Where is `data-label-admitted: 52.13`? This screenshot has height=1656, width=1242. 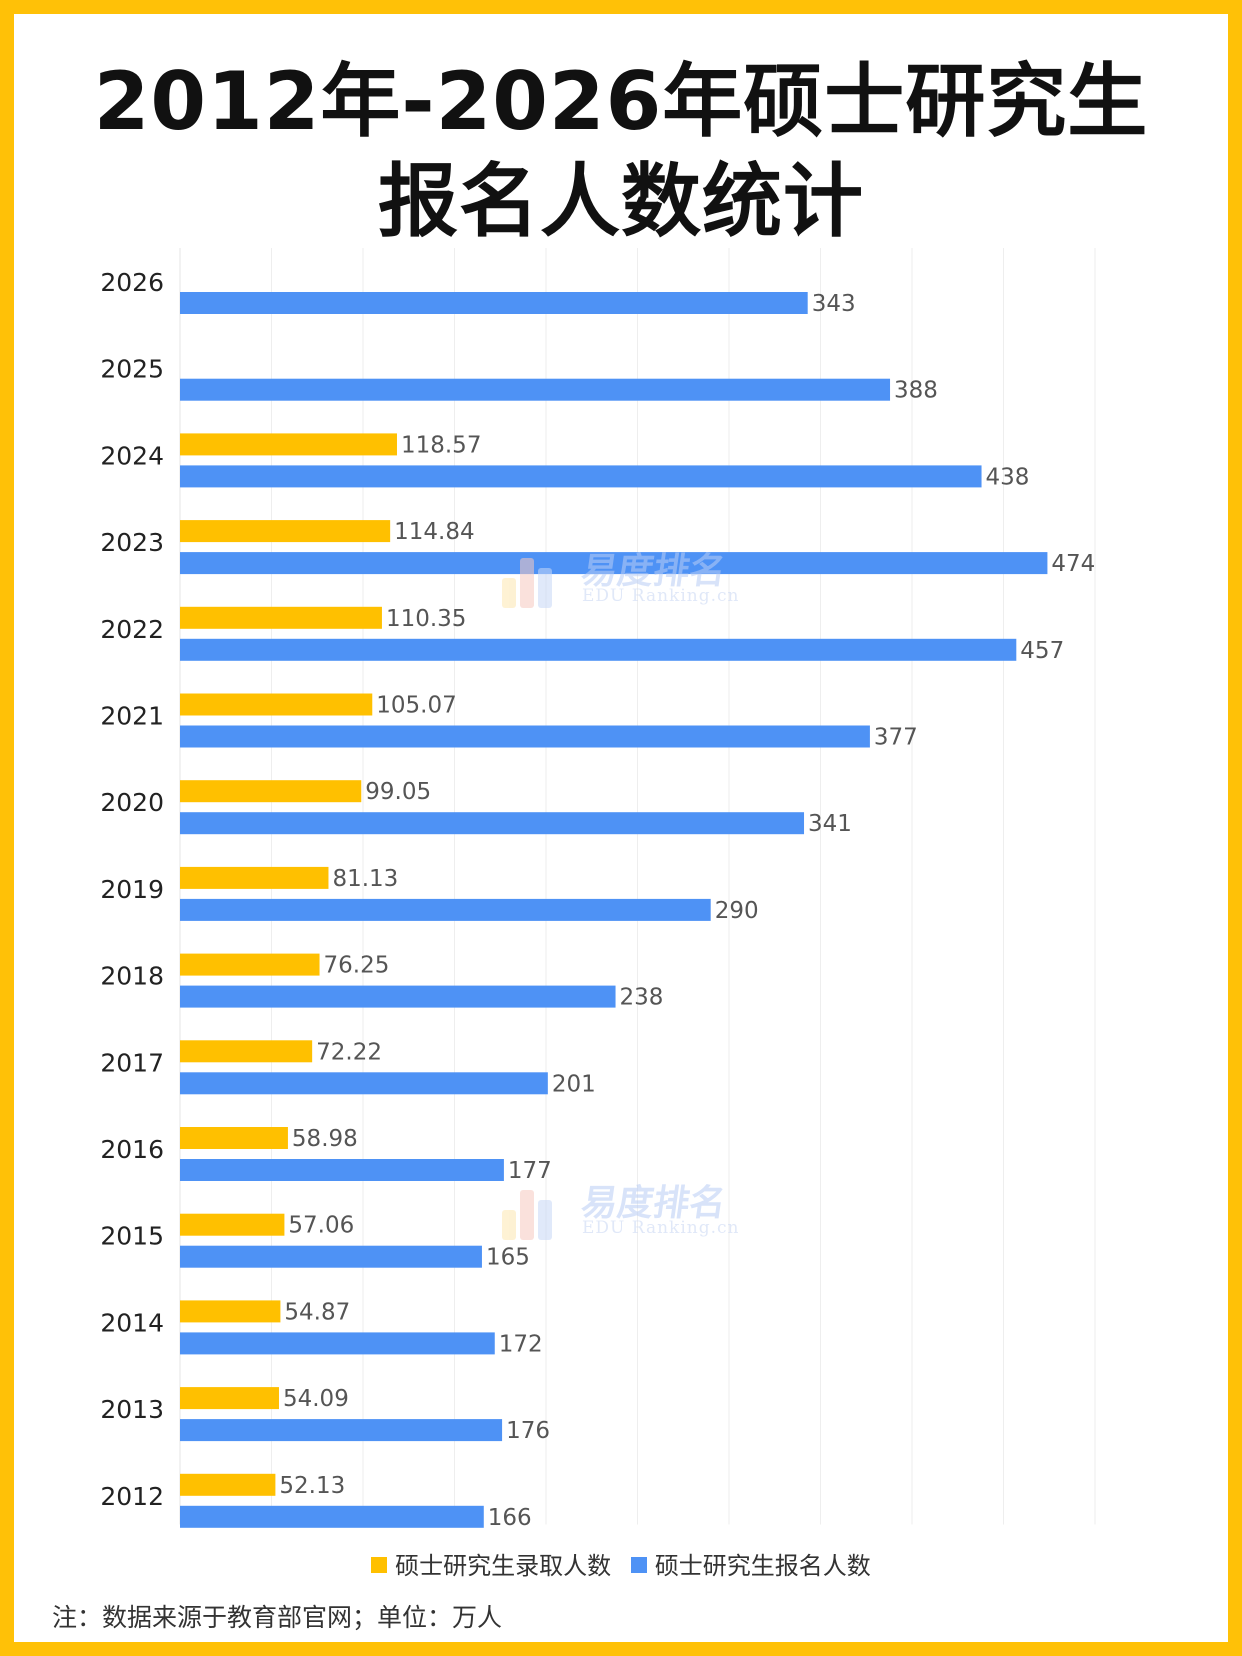 data-label-admitted: 52.13 is located at coordinates (312, 1486).